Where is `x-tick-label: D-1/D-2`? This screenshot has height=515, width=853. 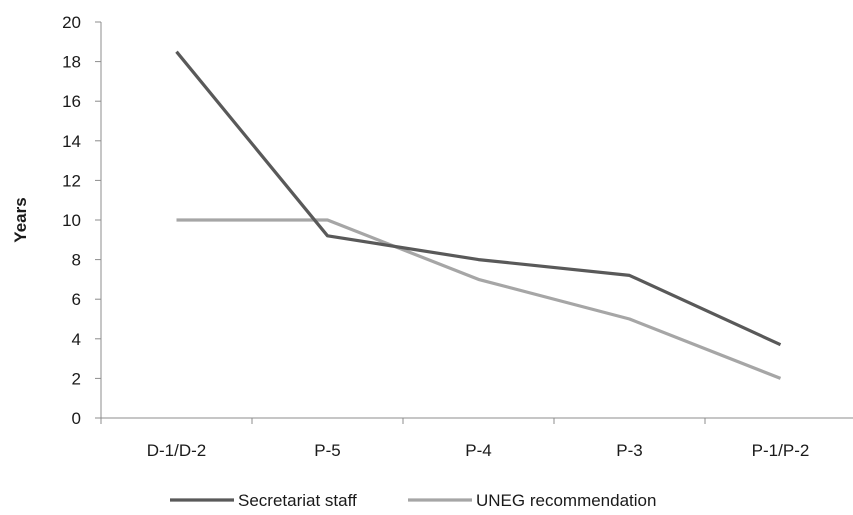
x-tick-label: D-1/D-2 is located at coordinates (177, 450).